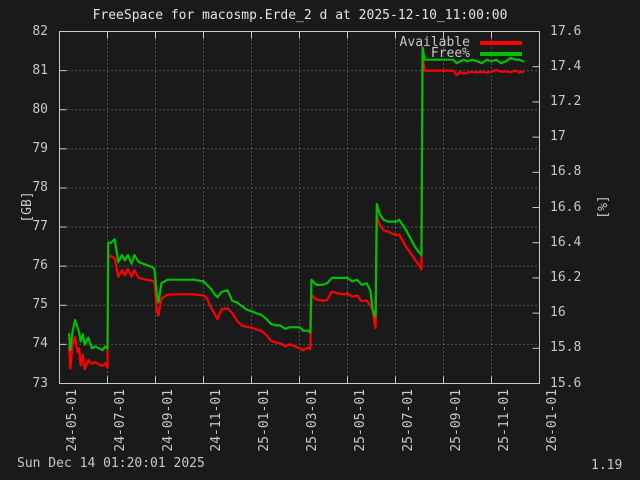  What do you see at coordinates (40, 70) in the screenshot?
I see `y-tick-label: 81` at bounding box center [40, 70].